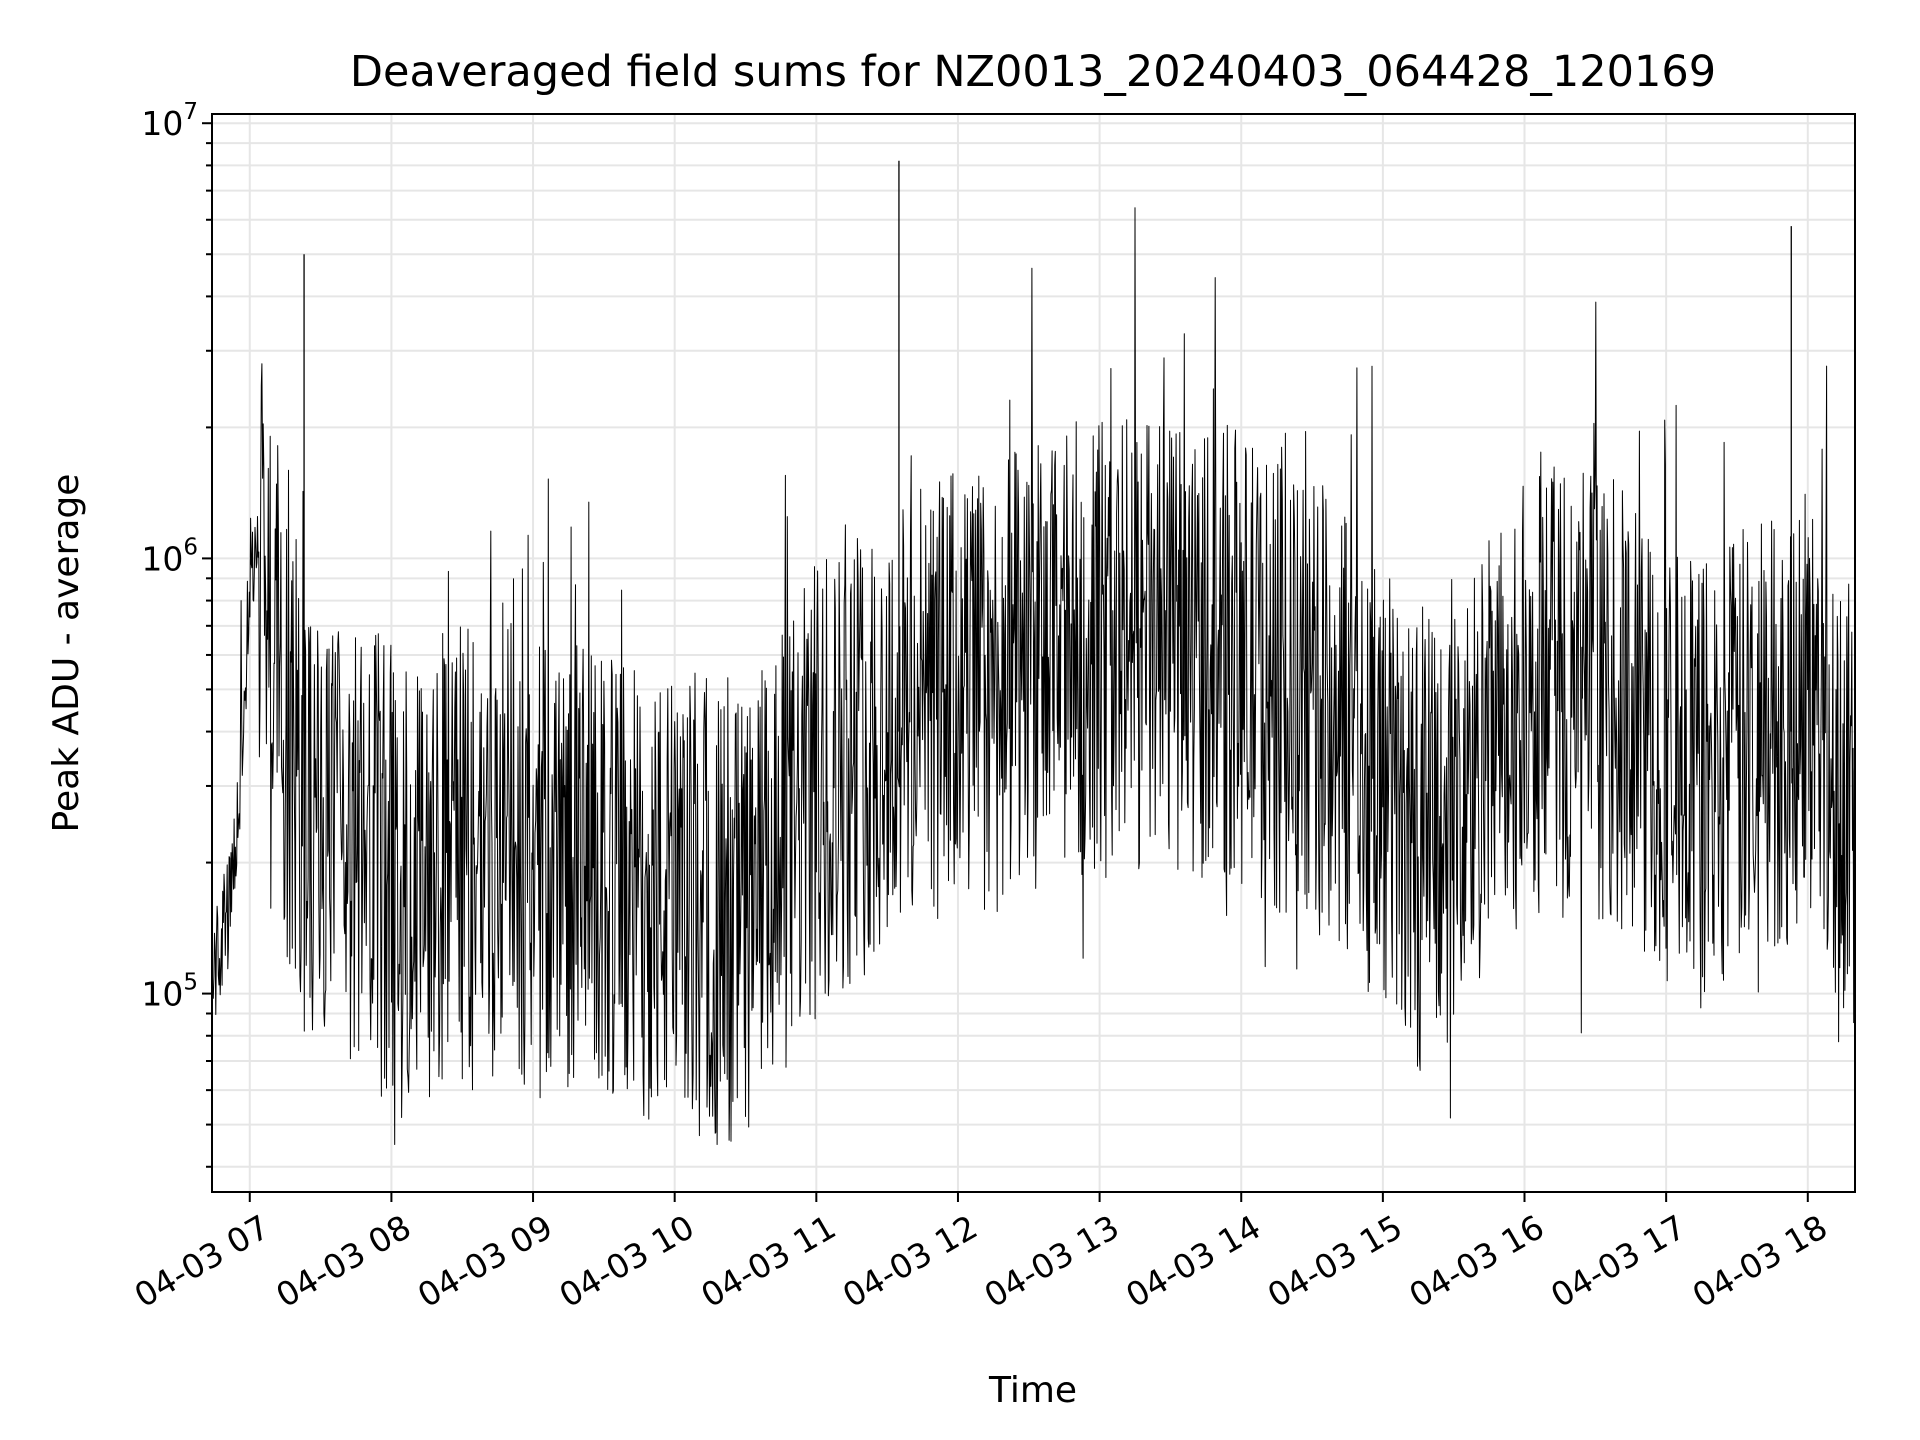  What do you see at coordinates (1032, 1390) in the screenshot?
I see `x-axis-label: Time` at bounding box center [1032, 1390].